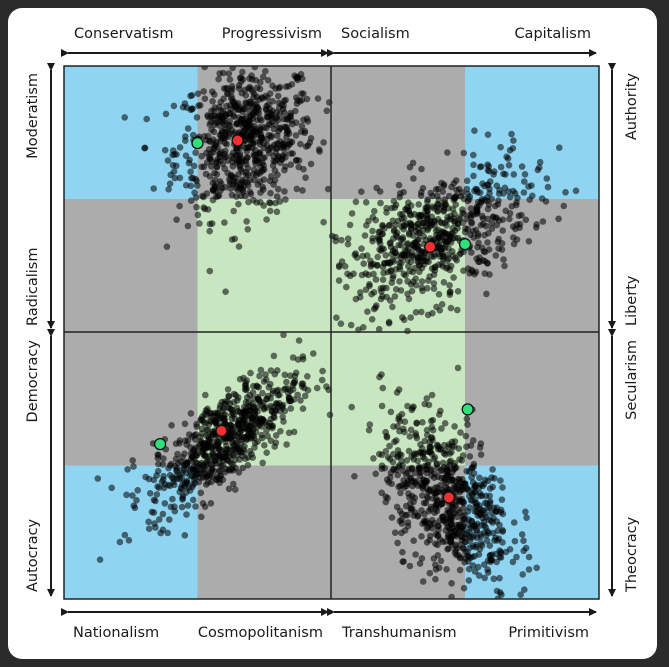  What do you see at coordinates (123, 34) in the screenshot?
I see `label-conservatism: Conservatism` at bounding box center [123, 34].